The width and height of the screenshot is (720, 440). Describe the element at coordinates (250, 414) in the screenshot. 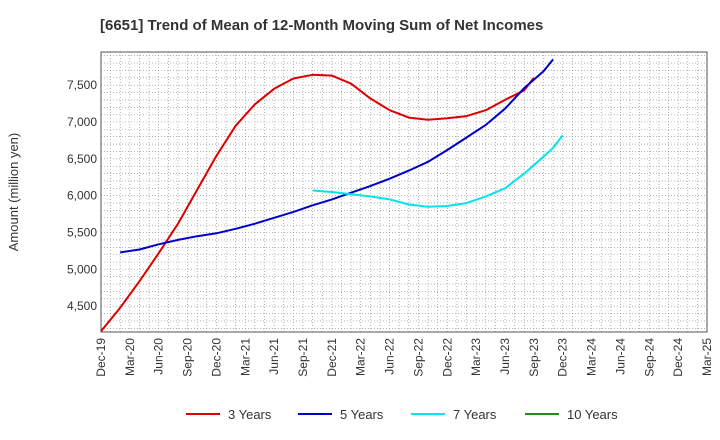

I see `legend-label: 3 Years` at that location.